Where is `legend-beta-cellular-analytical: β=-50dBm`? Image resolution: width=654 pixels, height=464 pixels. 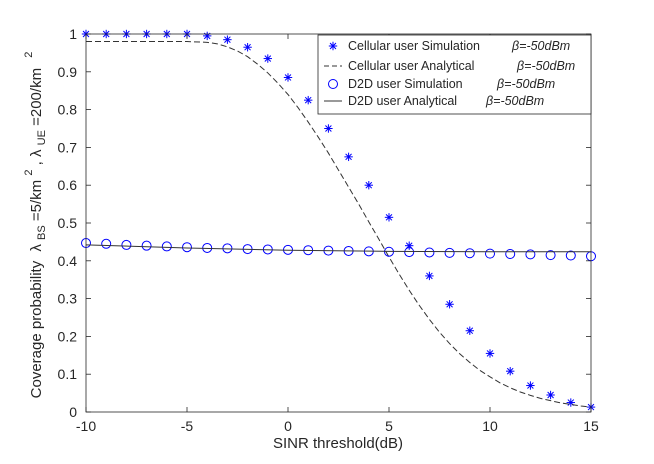 legend-beta-cellular-analytical: β=-50dBm is located at coordinates (545, 66).